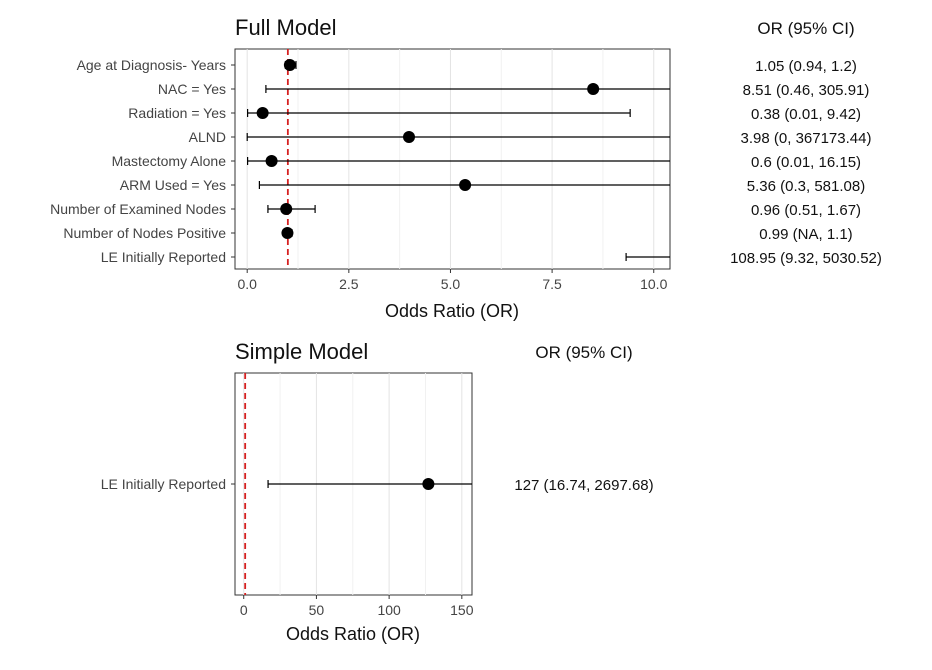 The image size is (932, 670). What do you see at coordinates (806, 114) in the screenshot?
I see `full-model-or-ci-value: 0.38 (0.01, 9.42)` at bounding box center [806, 114].